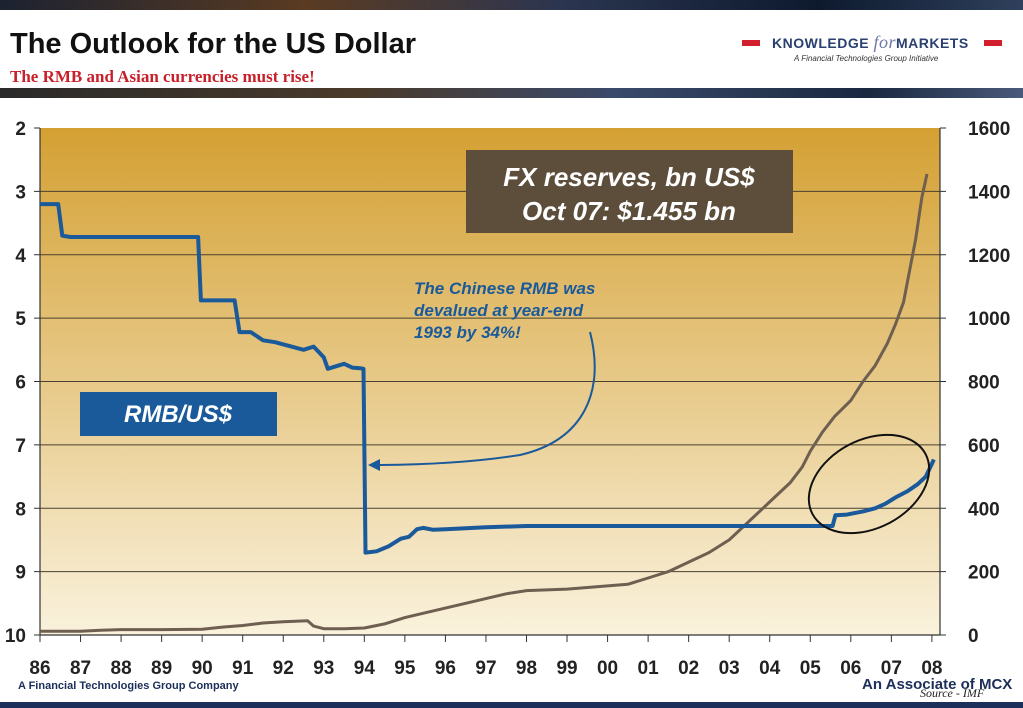 This screenshot has width=1023, height=708. I want to click on left-tick-label: 9, so click(20, 573).